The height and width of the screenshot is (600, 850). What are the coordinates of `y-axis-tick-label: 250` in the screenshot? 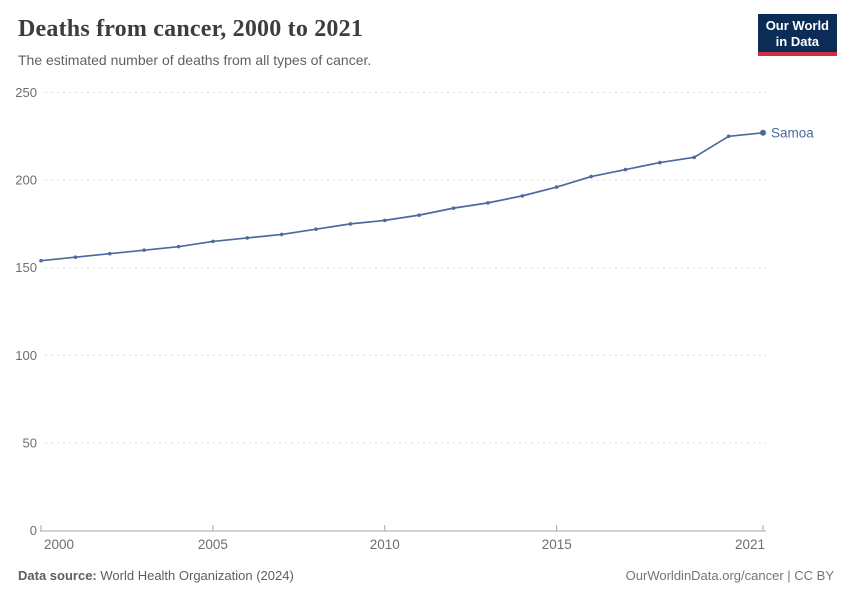 It's located at (26, 92).